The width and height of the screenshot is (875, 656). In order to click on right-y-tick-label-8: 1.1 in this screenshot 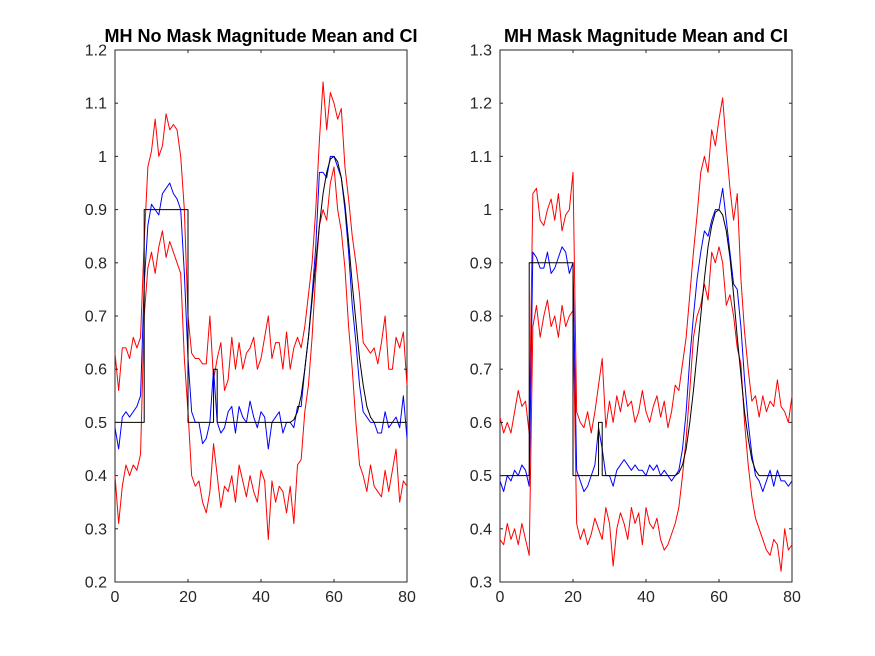, I will do `click(481, 157)`.